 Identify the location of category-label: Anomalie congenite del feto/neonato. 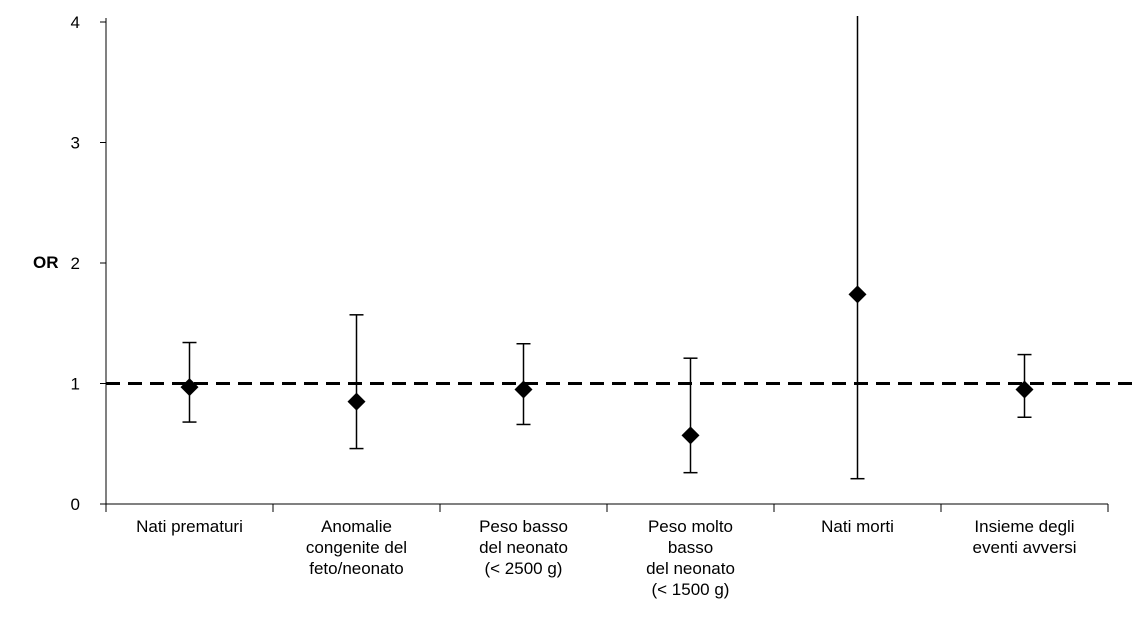
(356, 547).